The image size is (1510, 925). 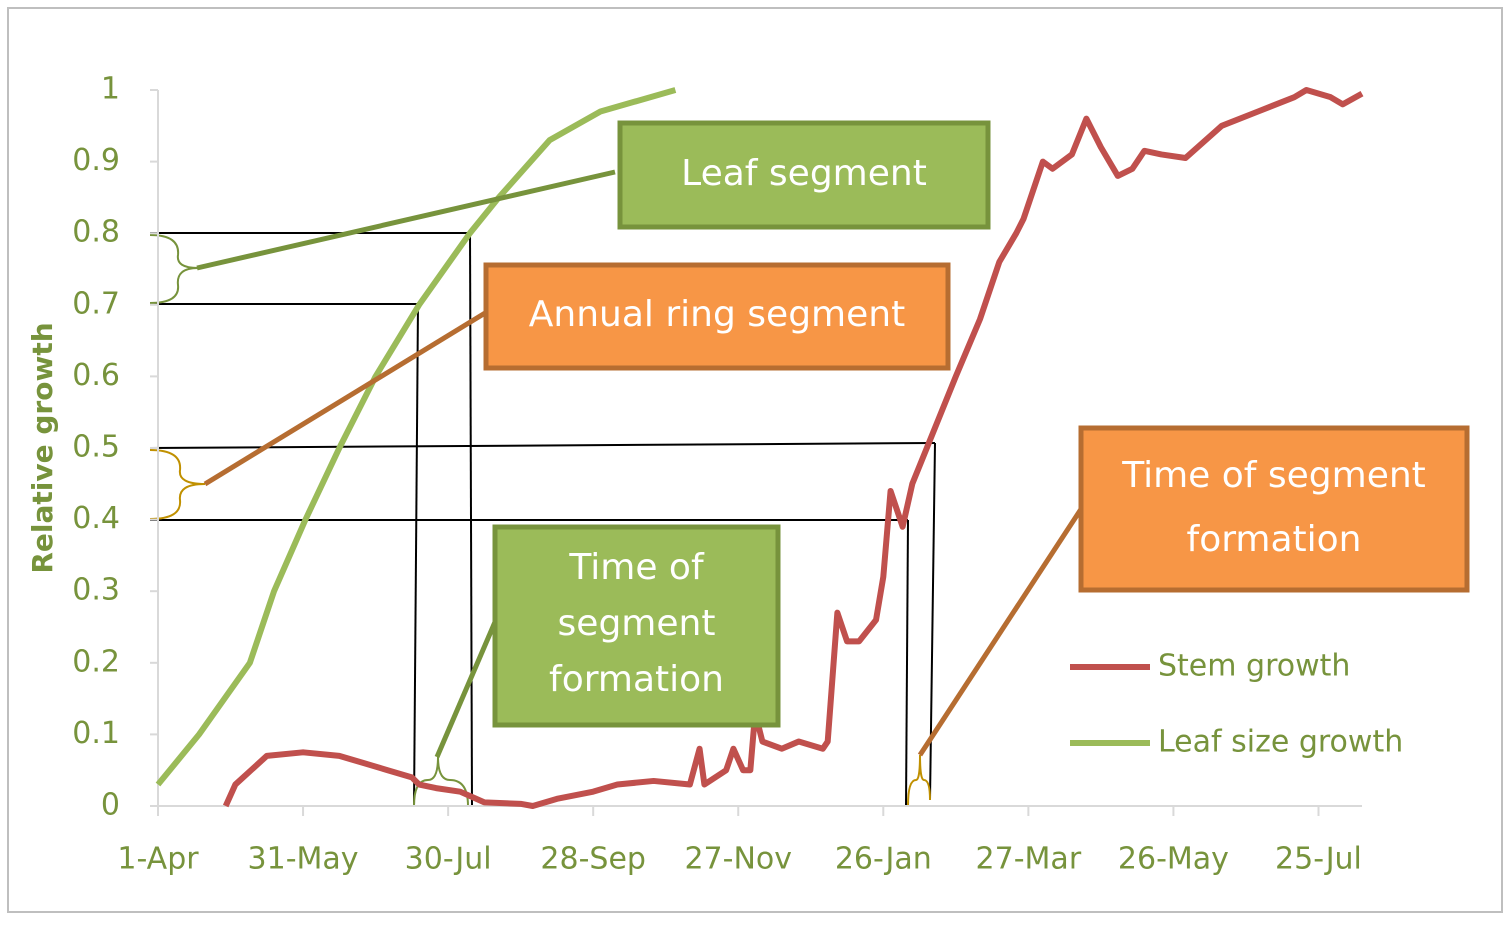 What do you see at coordinates (96, 303) in the screenshot?
I see `y-tick-label: 0.7` at bounding box center [96, 303].